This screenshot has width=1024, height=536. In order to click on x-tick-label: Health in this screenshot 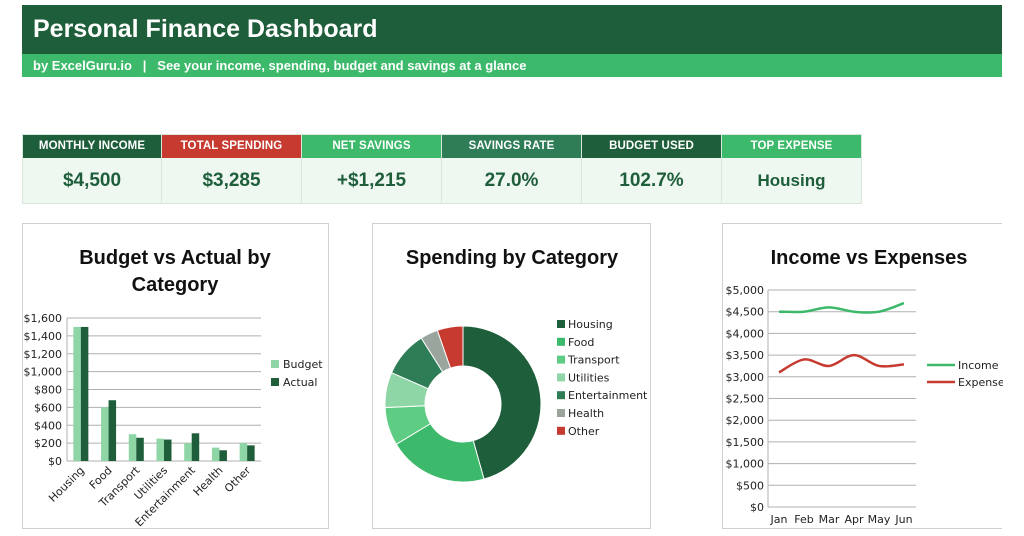, I will do `click(208, 481)`.